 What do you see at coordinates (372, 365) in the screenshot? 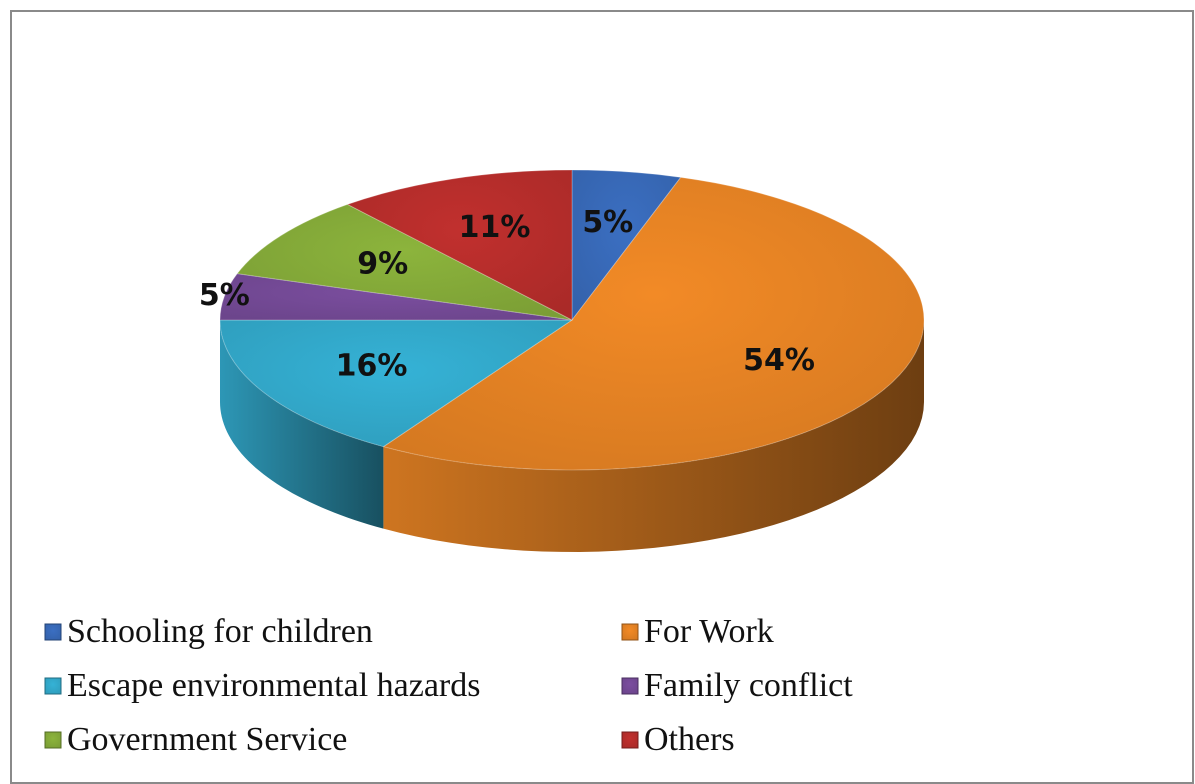
I see `data-label: 16%` at bounding box center [372, 365].